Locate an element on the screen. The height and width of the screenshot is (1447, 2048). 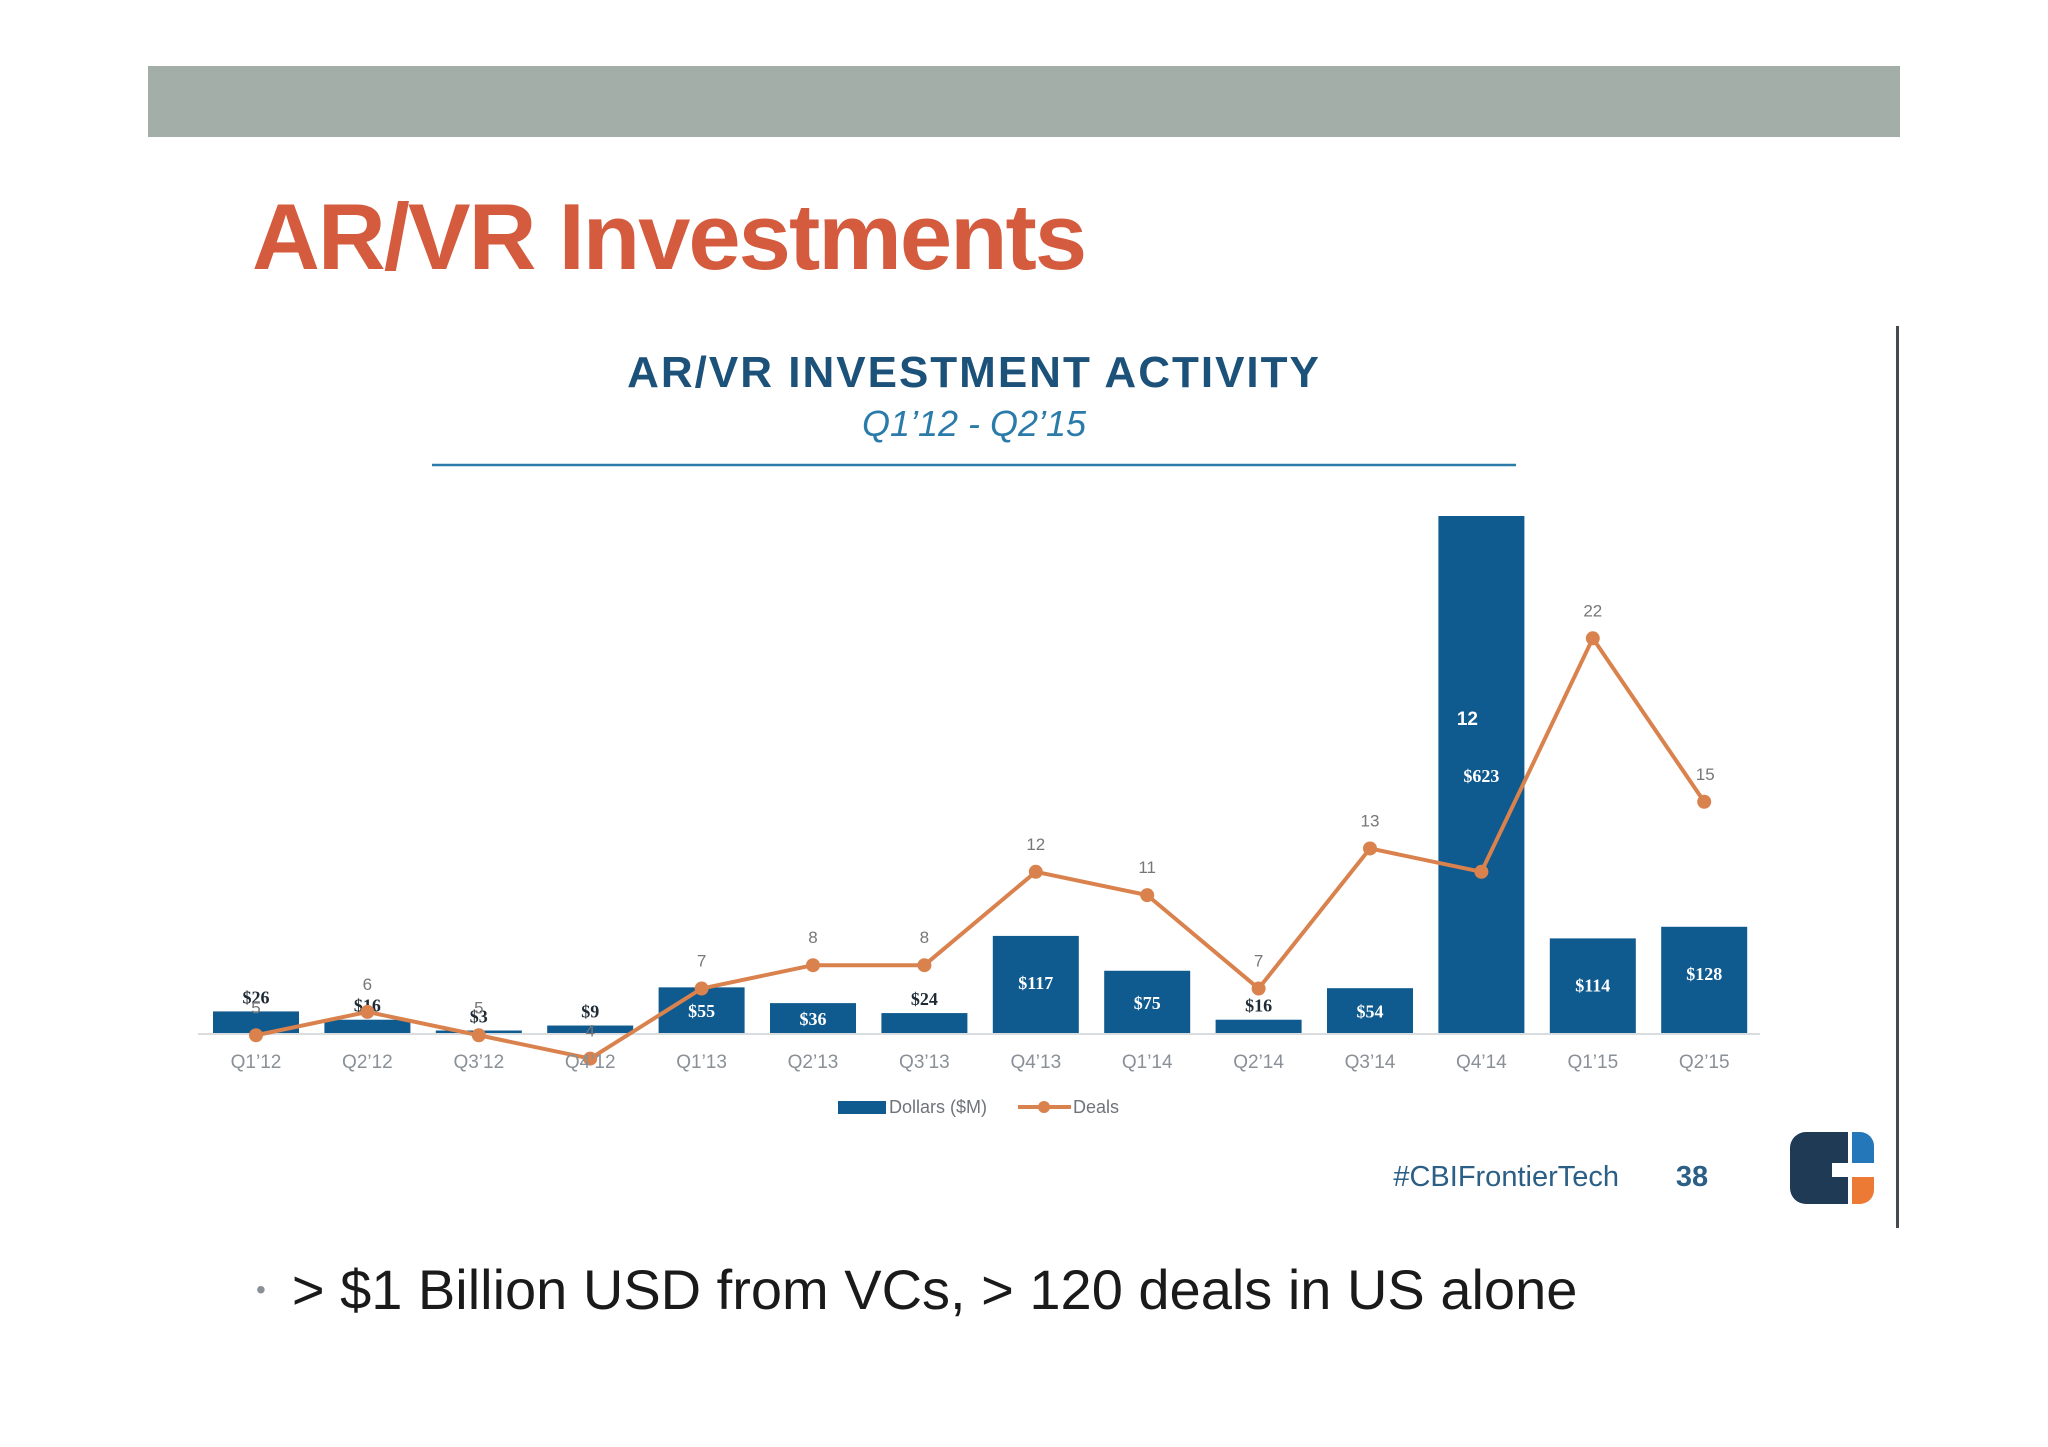
panel-divider is located at coordinates (1897, 777).